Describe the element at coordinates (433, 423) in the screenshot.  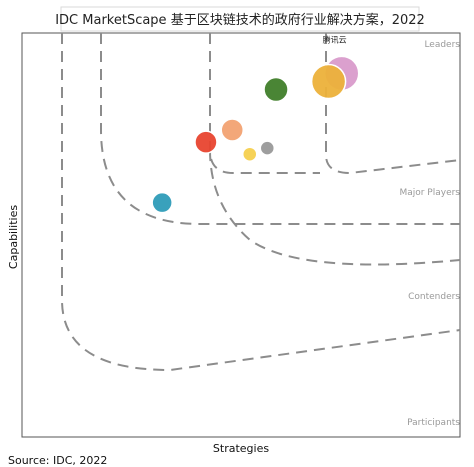
I see `band-label-participants: Participants` at that location.